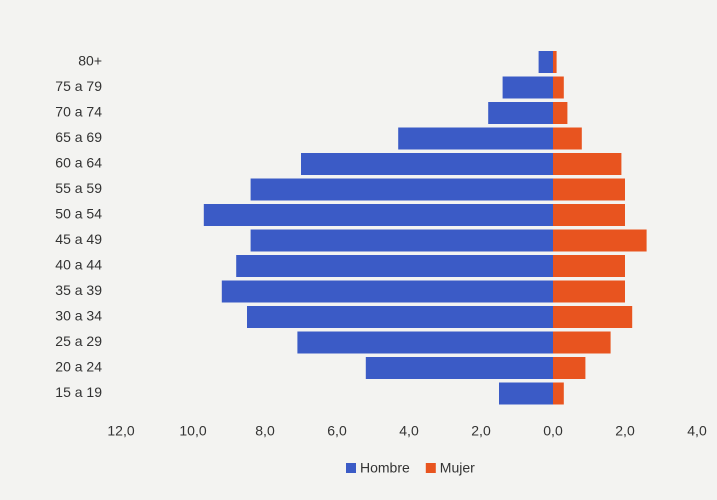 The image size is (717, 500). Describe the element at coordinates (553, 431) in the screenshot. I see `x-tick-label: 0,0` at that location.